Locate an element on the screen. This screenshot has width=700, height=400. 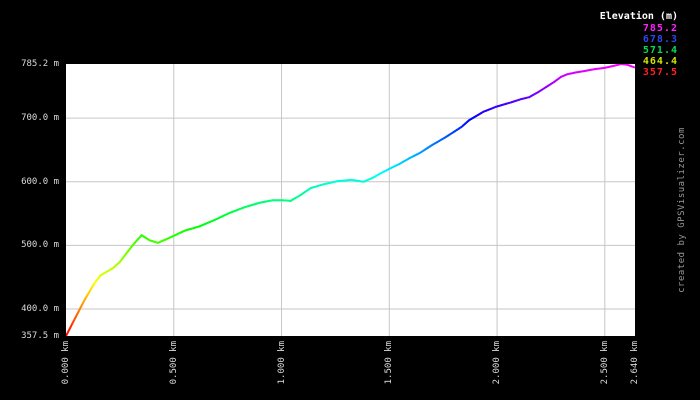
legend-entry: 357.5 is located at coordinates (660, 72).